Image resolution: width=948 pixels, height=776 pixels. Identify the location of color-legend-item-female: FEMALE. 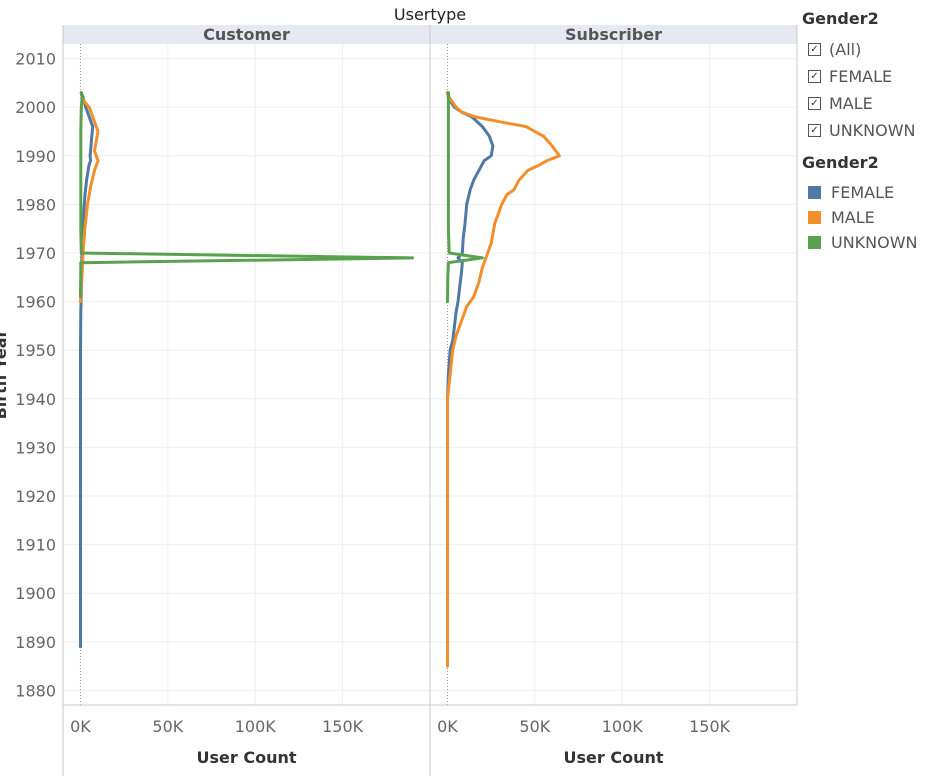
(875, 192).